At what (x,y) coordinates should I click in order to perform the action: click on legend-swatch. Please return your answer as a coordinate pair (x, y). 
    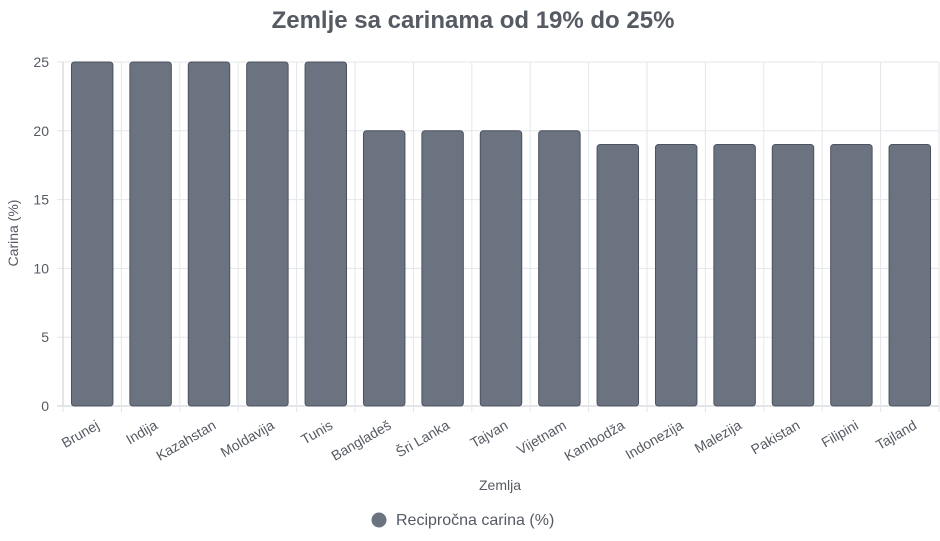
    Looking at the image, I should click on (379, 520).